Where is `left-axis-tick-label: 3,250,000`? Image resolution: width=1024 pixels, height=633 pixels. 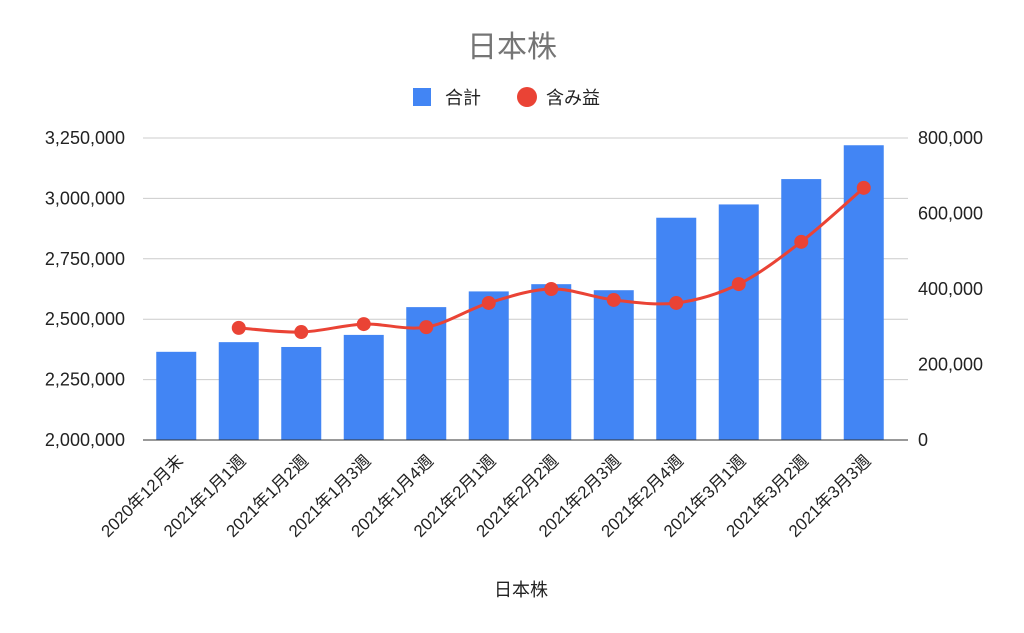 left-axis-tick-label: 3,250,000 is located at coordinates (85, 138).